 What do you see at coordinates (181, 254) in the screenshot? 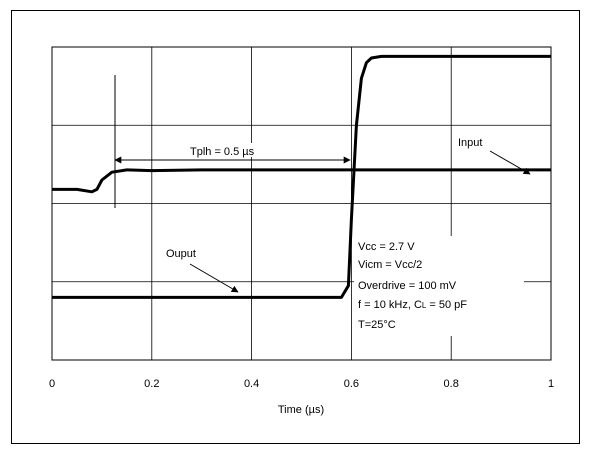
I see `output-label: Ouput` at bounding box center [181, 254].